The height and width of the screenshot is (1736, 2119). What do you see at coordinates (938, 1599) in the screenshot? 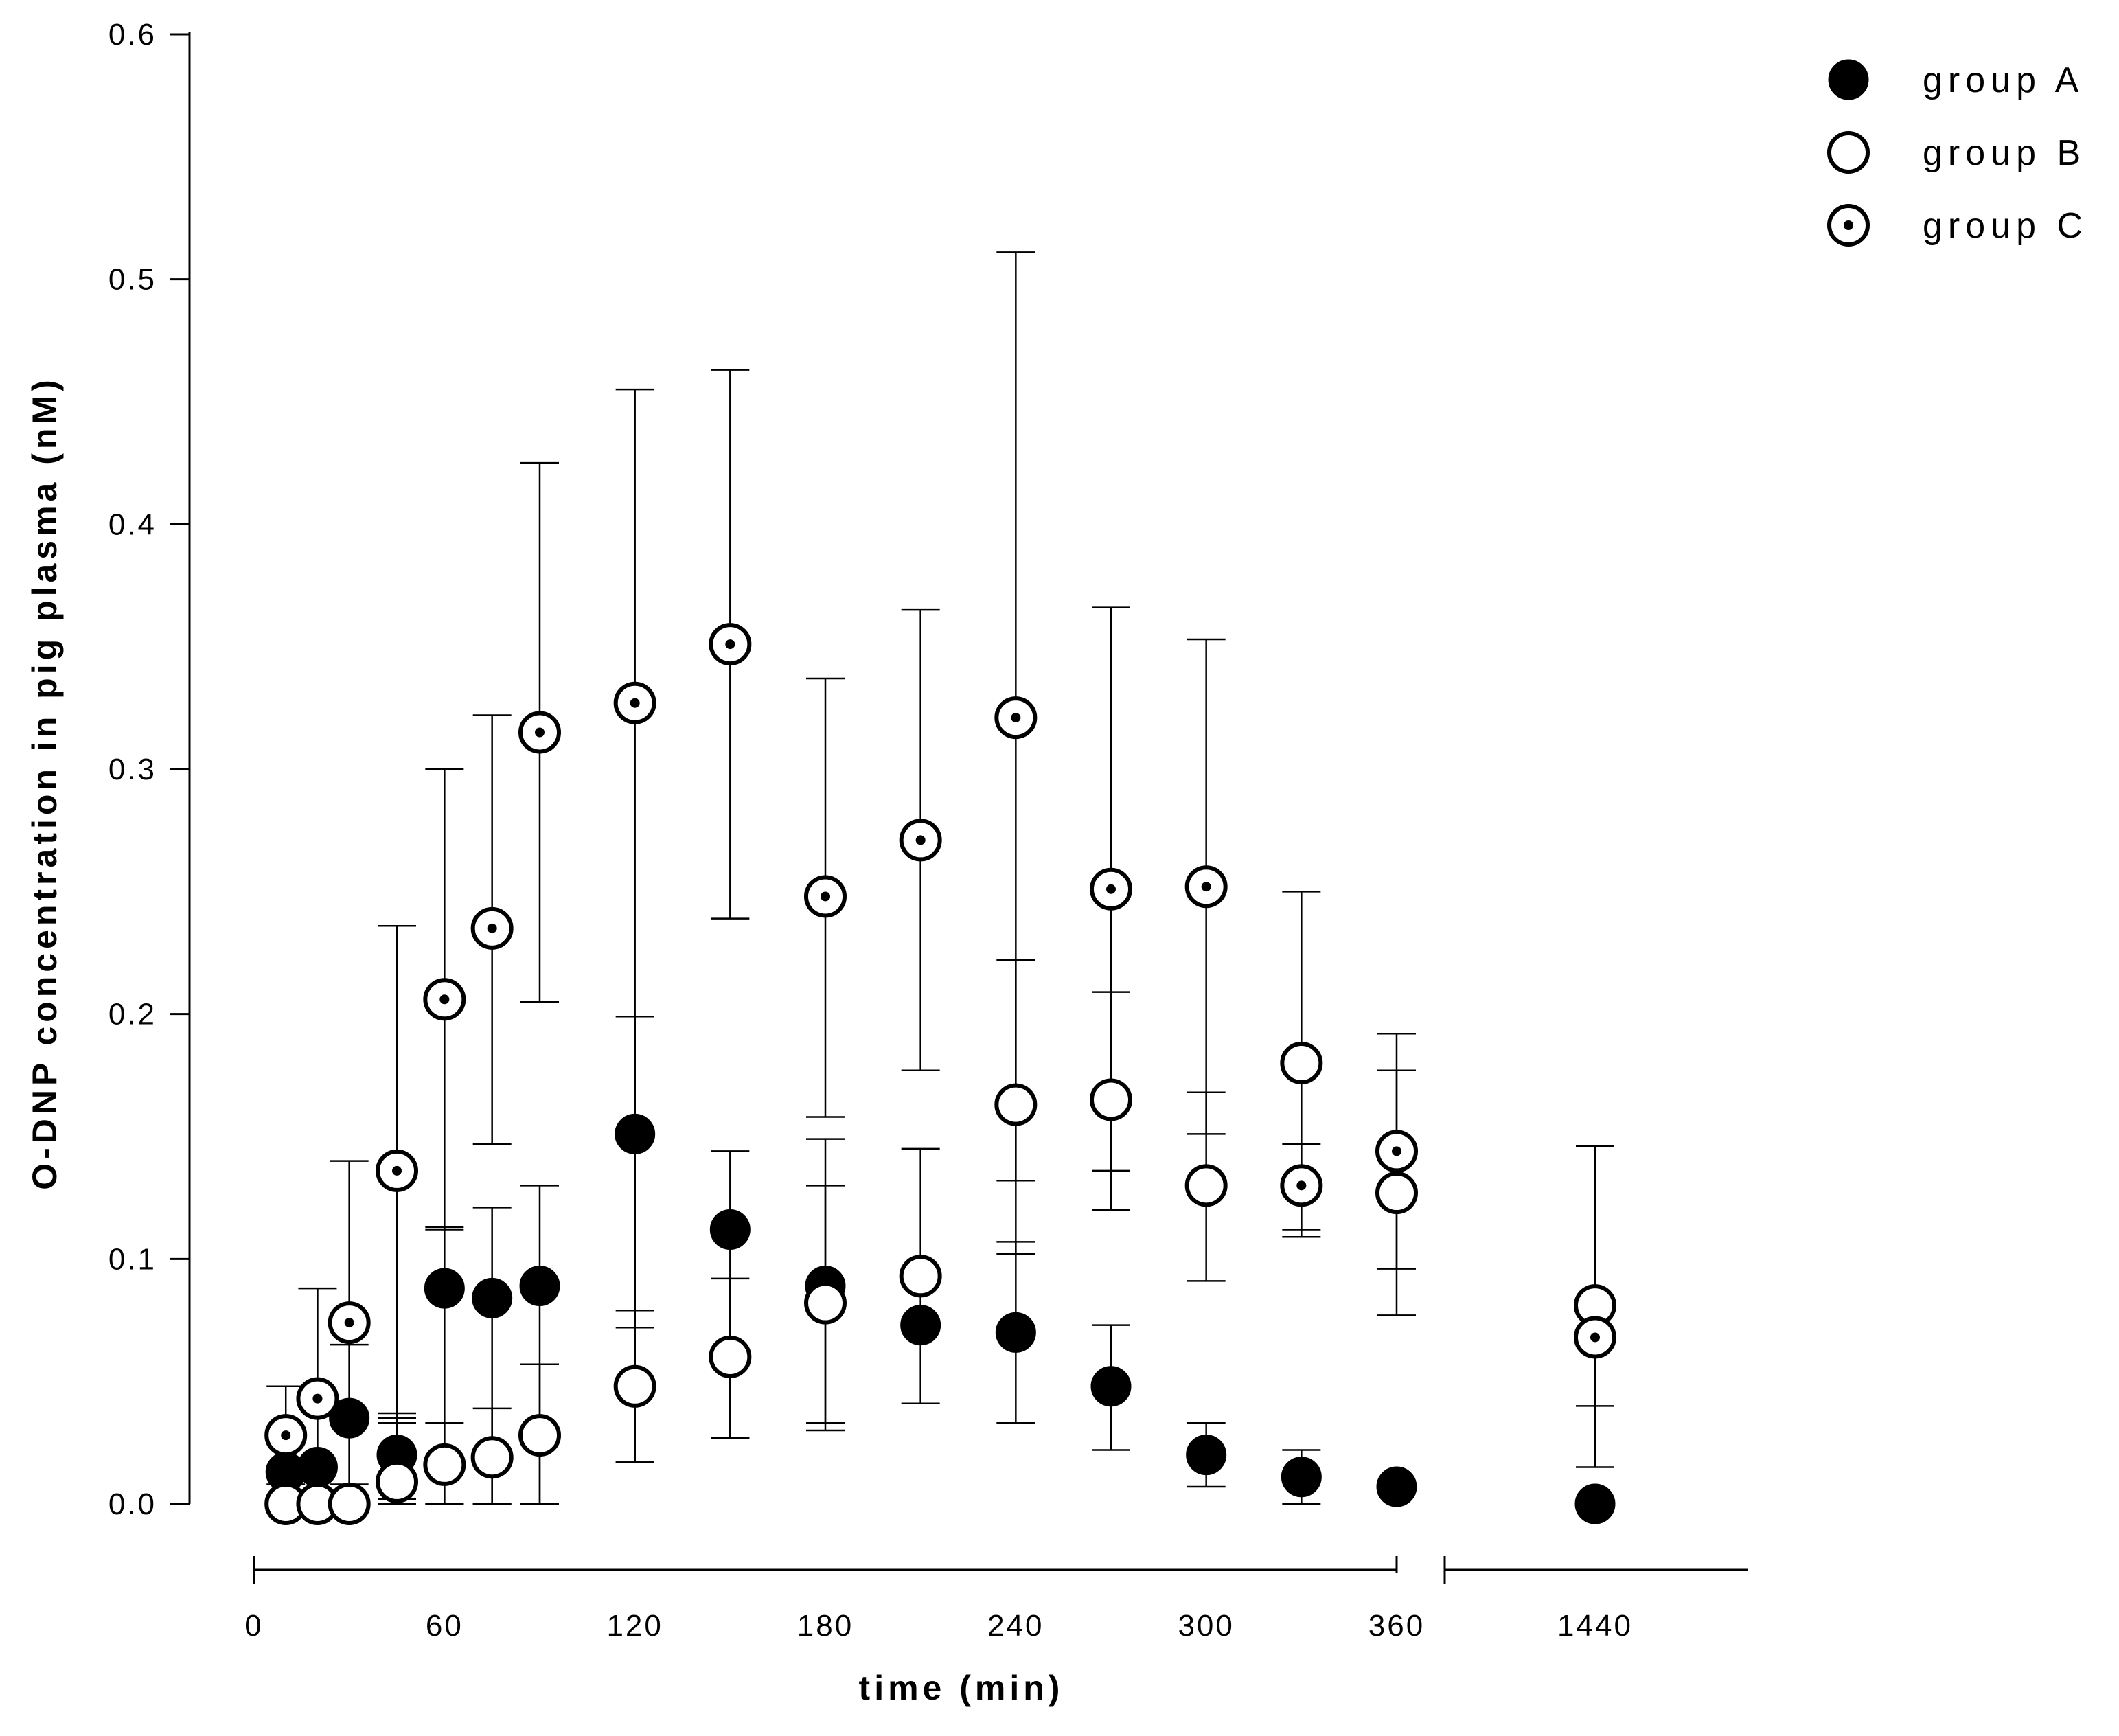
I see `x-axis-ticks: 0 60 120 180 240 300 360 1440` at bounding box center [938, 1599].